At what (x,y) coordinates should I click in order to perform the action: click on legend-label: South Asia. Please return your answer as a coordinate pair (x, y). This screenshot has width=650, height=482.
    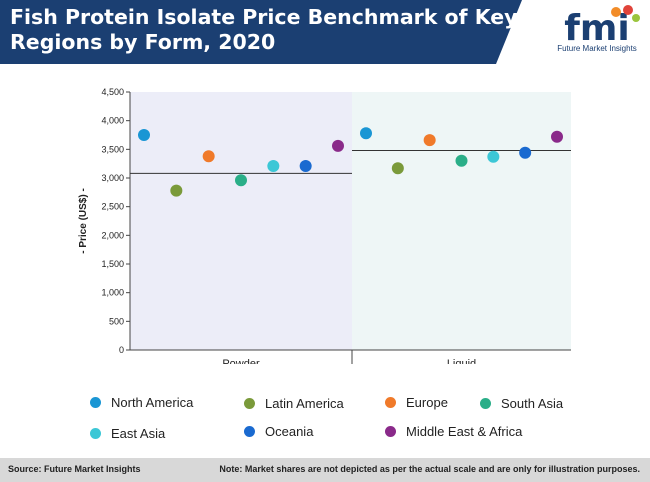
    Looking at the image, I should click on (532, 403).